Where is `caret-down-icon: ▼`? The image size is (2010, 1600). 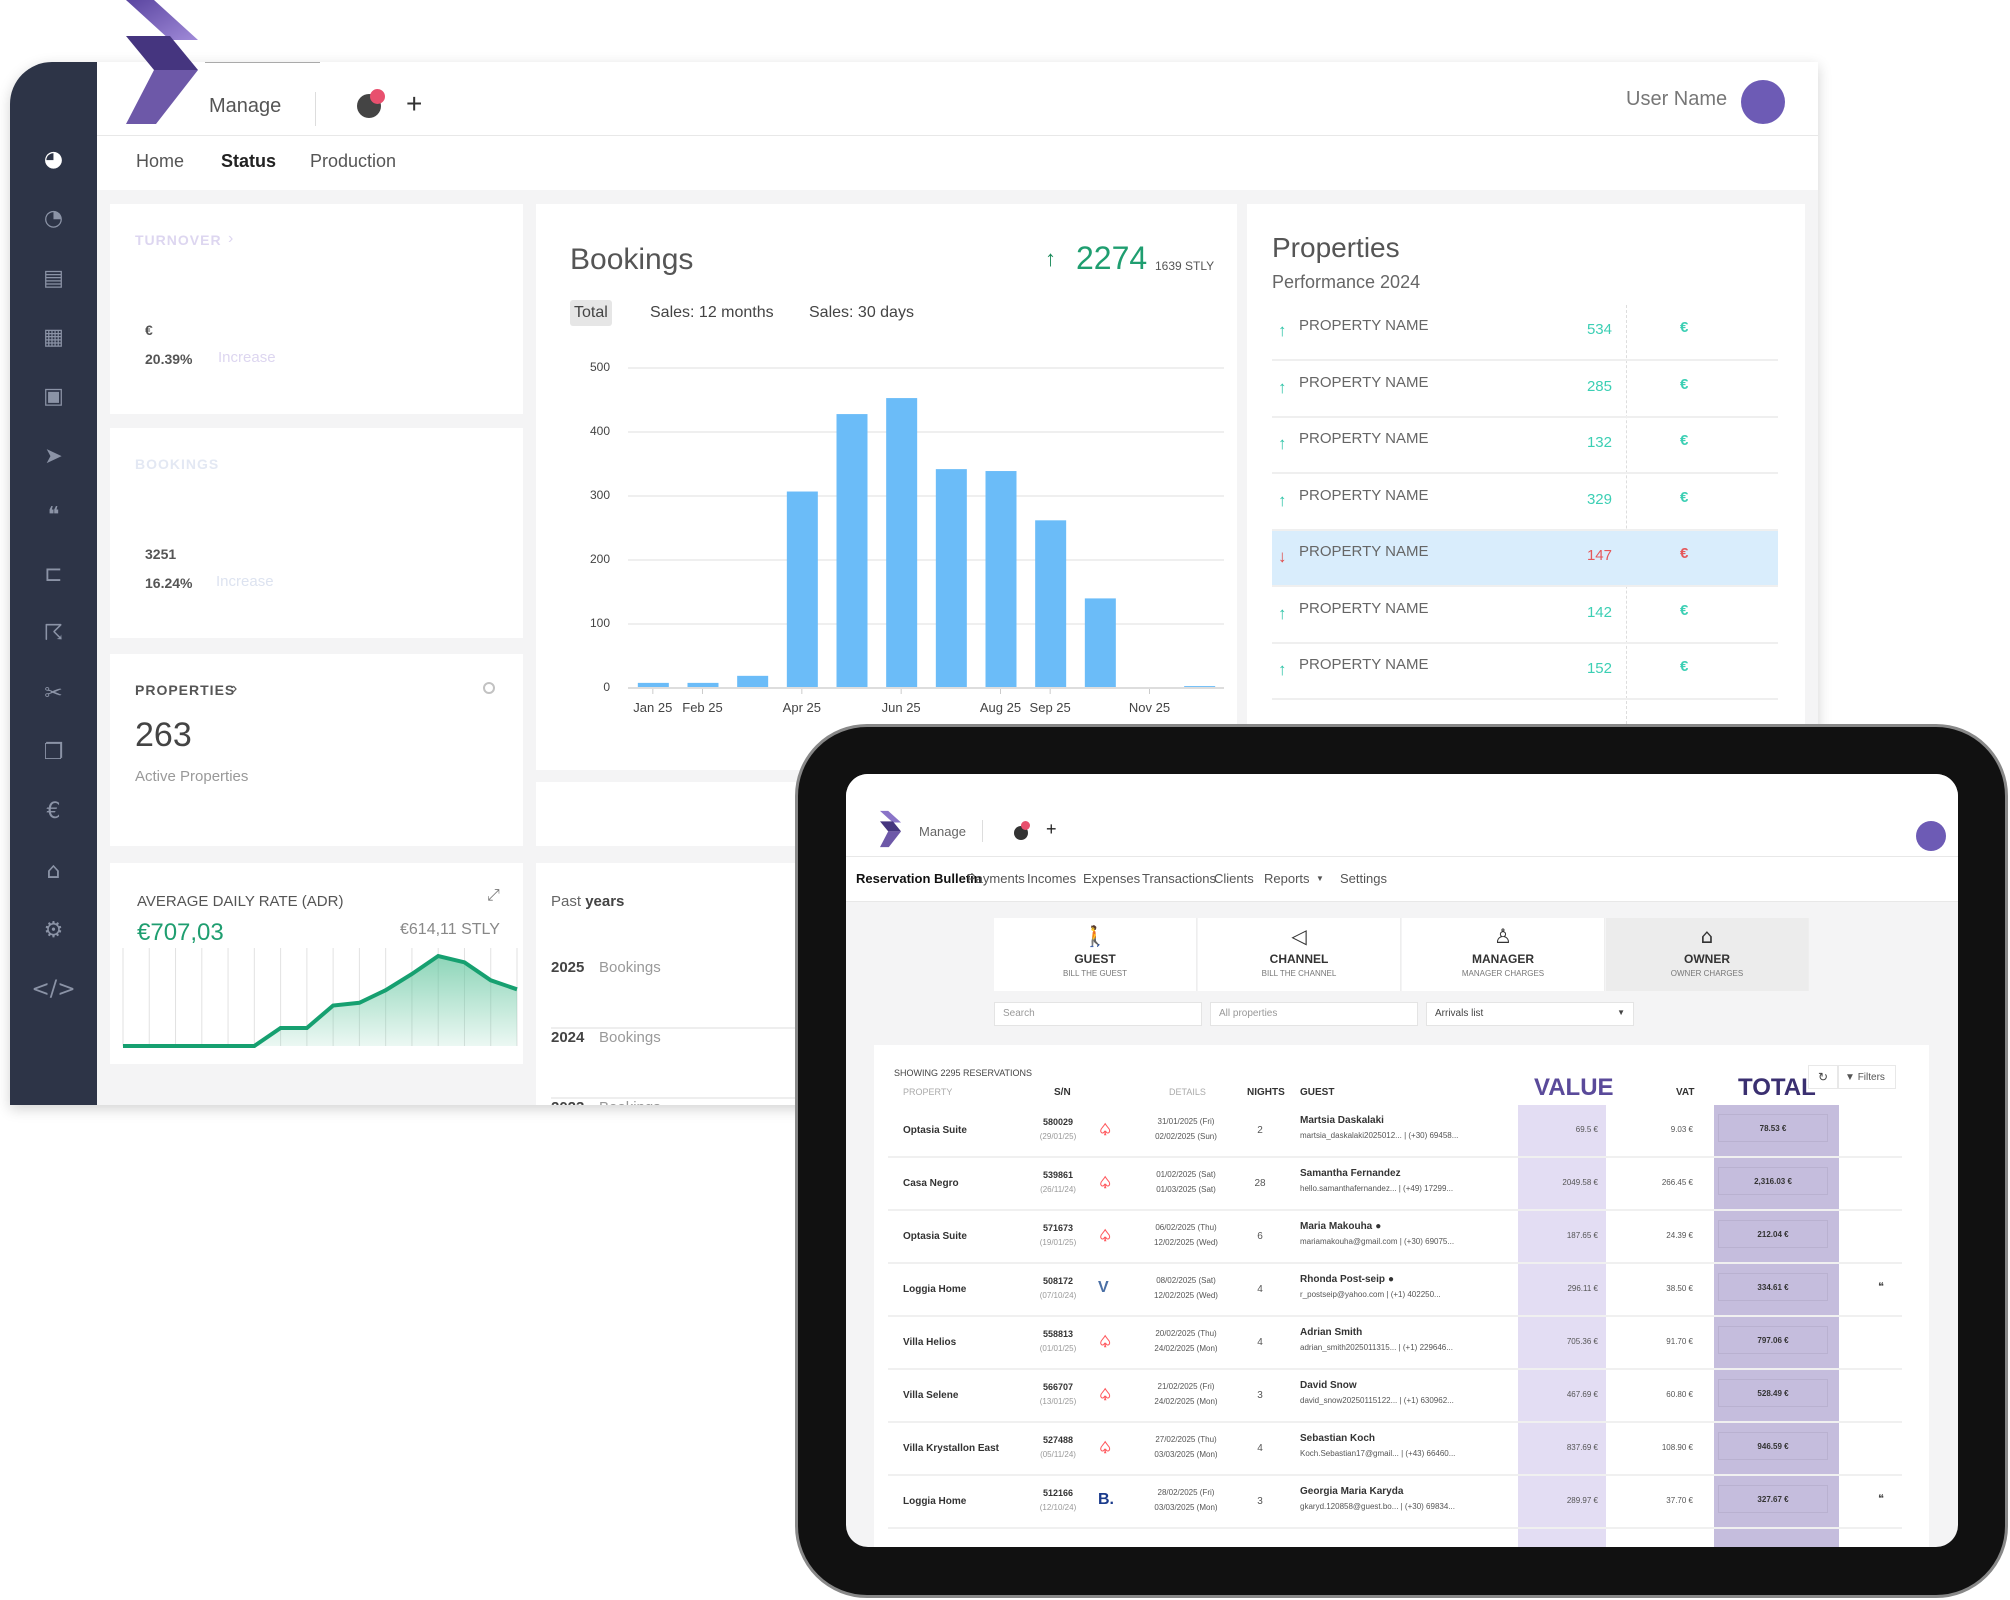 caret-down-icon: ▼ is located at coordinates (1320, 878).